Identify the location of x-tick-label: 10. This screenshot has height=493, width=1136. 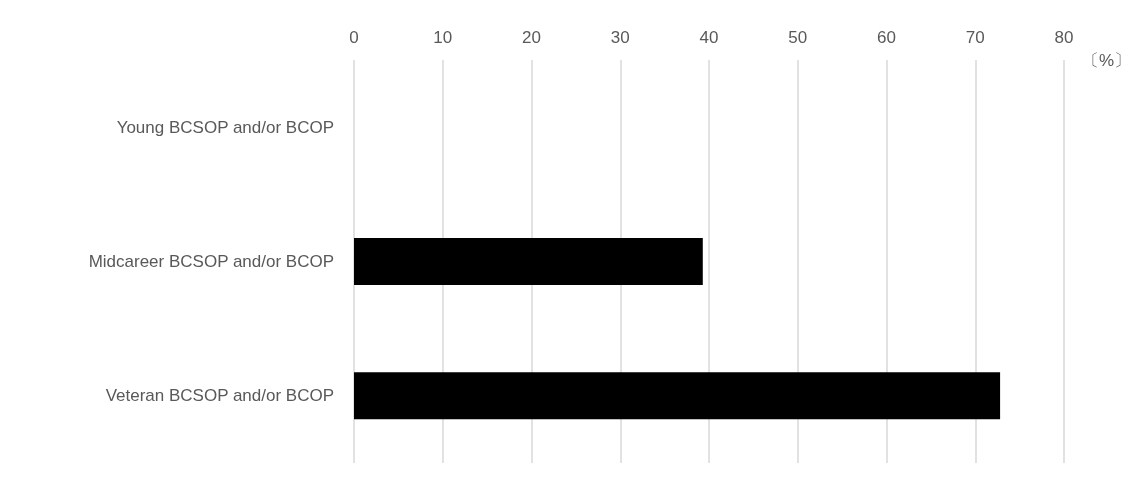
(443, 37).